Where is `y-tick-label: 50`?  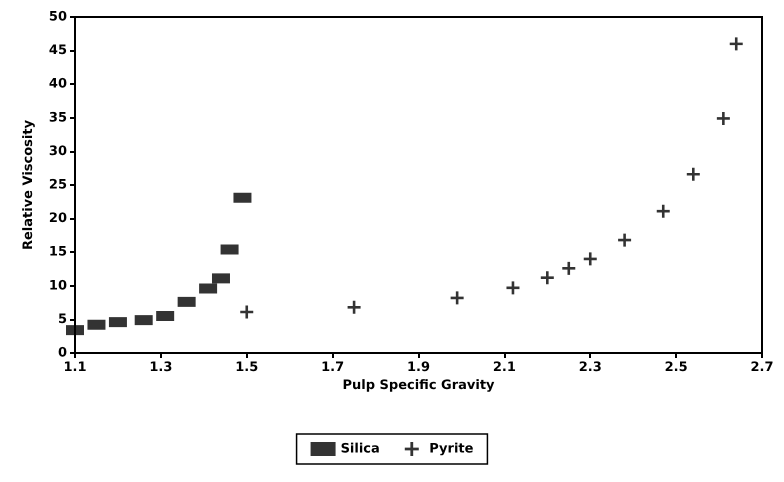 y-tick-label: 50 is located at coordinates (57, 17).